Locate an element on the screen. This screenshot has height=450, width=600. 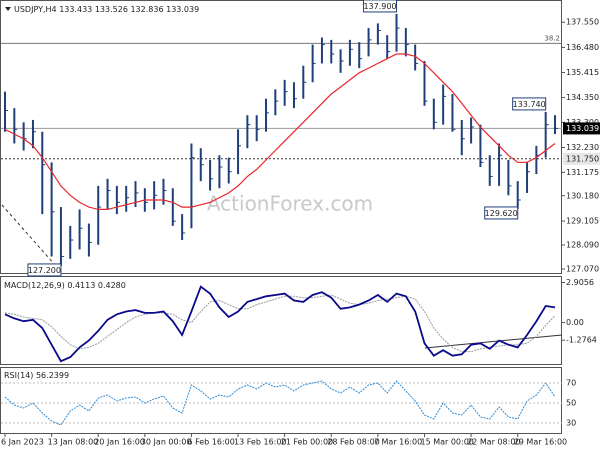
annotation-label: 127.200 is located at coordinates (44, 270).